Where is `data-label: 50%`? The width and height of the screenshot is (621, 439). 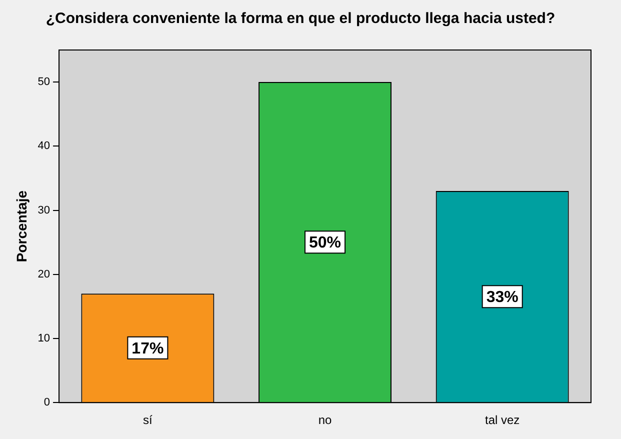
data-label: 50% is located at coordinates (325, 243).